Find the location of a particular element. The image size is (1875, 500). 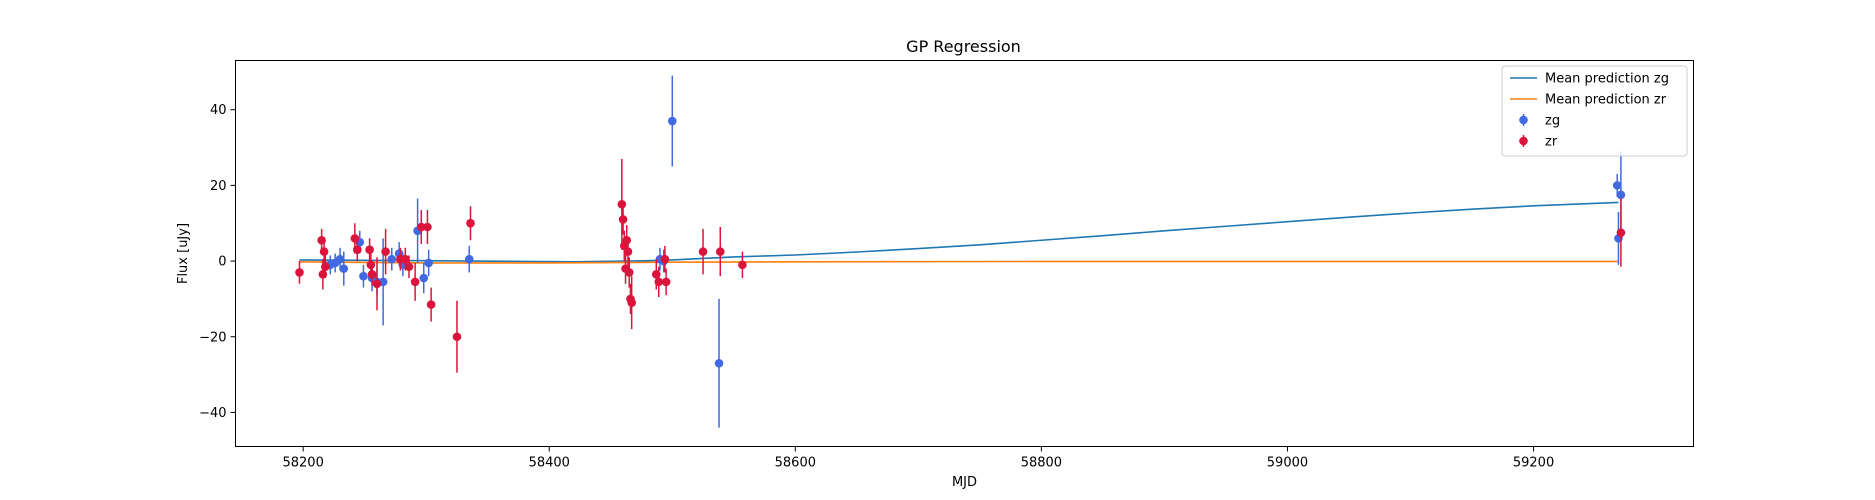

y-tick-label: 40 is located at coordinates (218, 110).